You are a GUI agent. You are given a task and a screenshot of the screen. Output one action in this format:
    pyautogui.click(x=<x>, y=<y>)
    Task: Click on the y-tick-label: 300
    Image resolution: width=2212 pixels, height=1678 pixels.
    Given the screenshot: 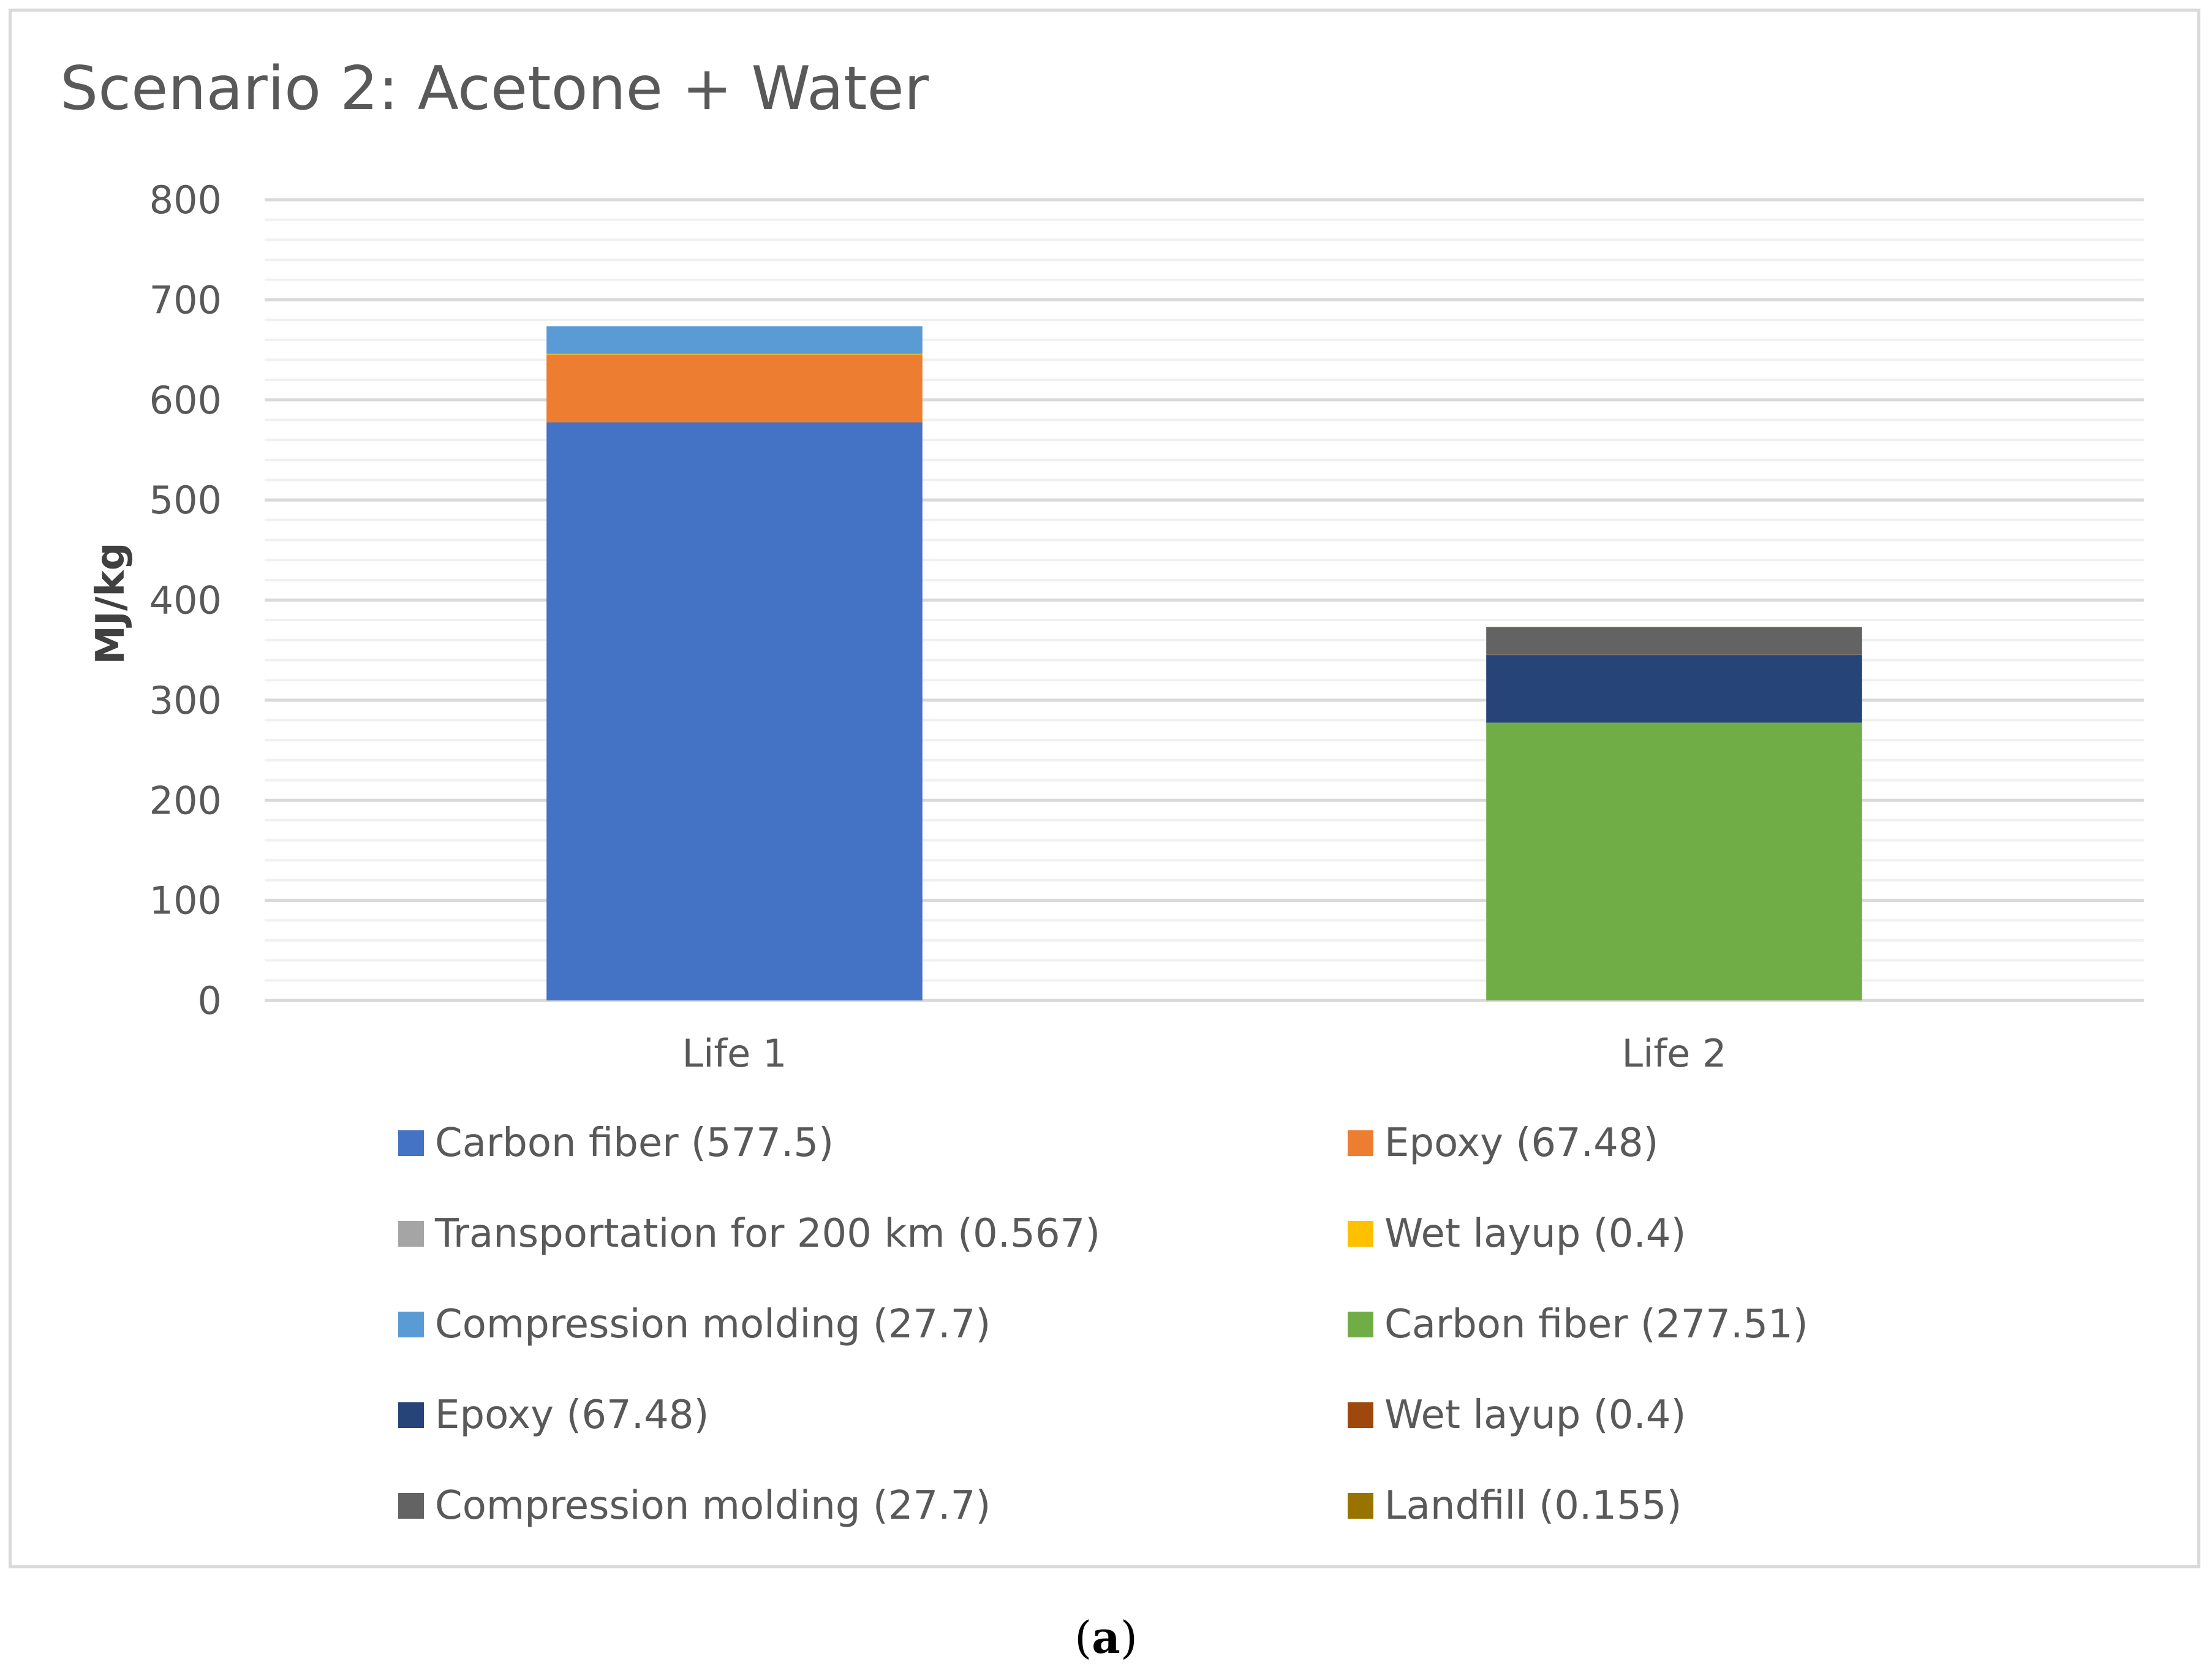 What is the action you would take?
    pyautogui.click(x=185, y=700)
    